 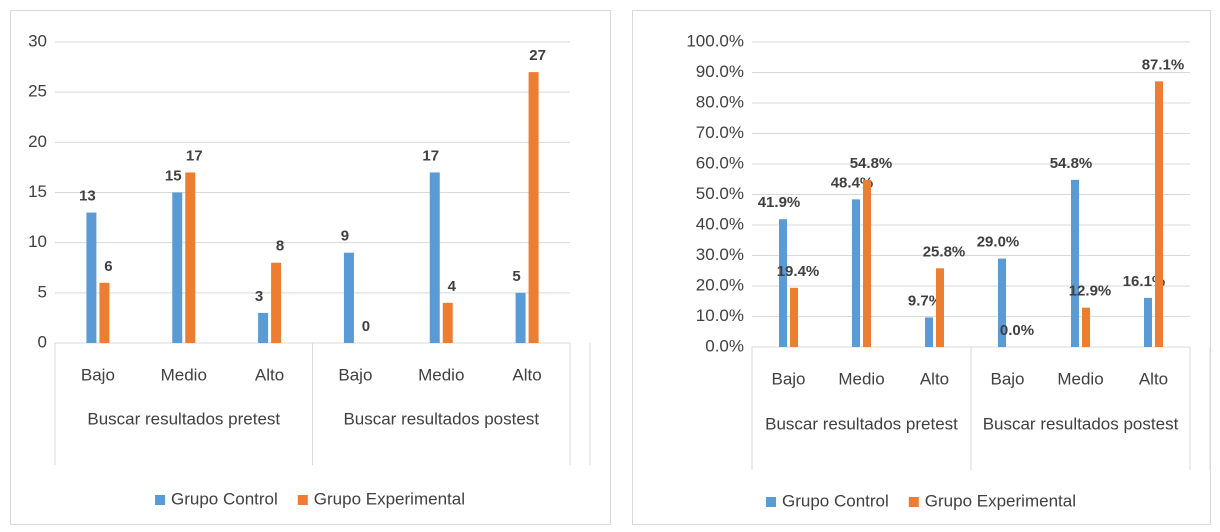 I want to click on data-label: 87.1%, so click(x=1163, y=64).